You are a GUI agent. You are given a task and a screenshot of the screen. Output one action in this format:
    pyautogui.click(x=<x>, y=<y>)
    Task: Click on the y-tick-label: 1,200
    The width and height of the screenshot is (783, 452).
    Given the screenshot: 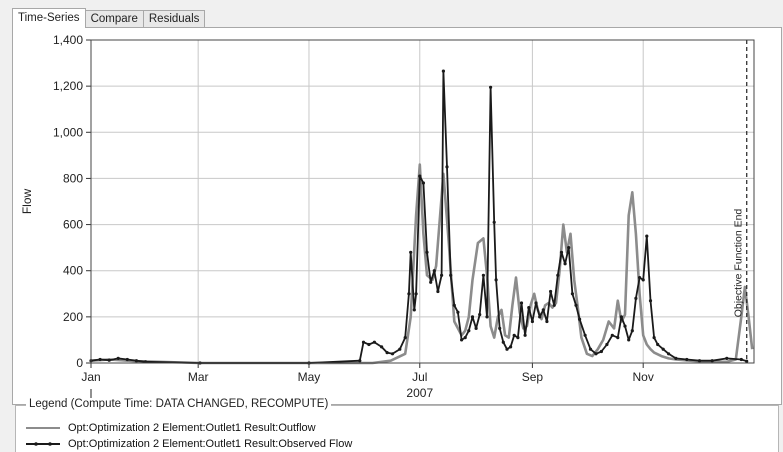 What is the action you would take?
    pyautogui.click(x=68, y=86)
    